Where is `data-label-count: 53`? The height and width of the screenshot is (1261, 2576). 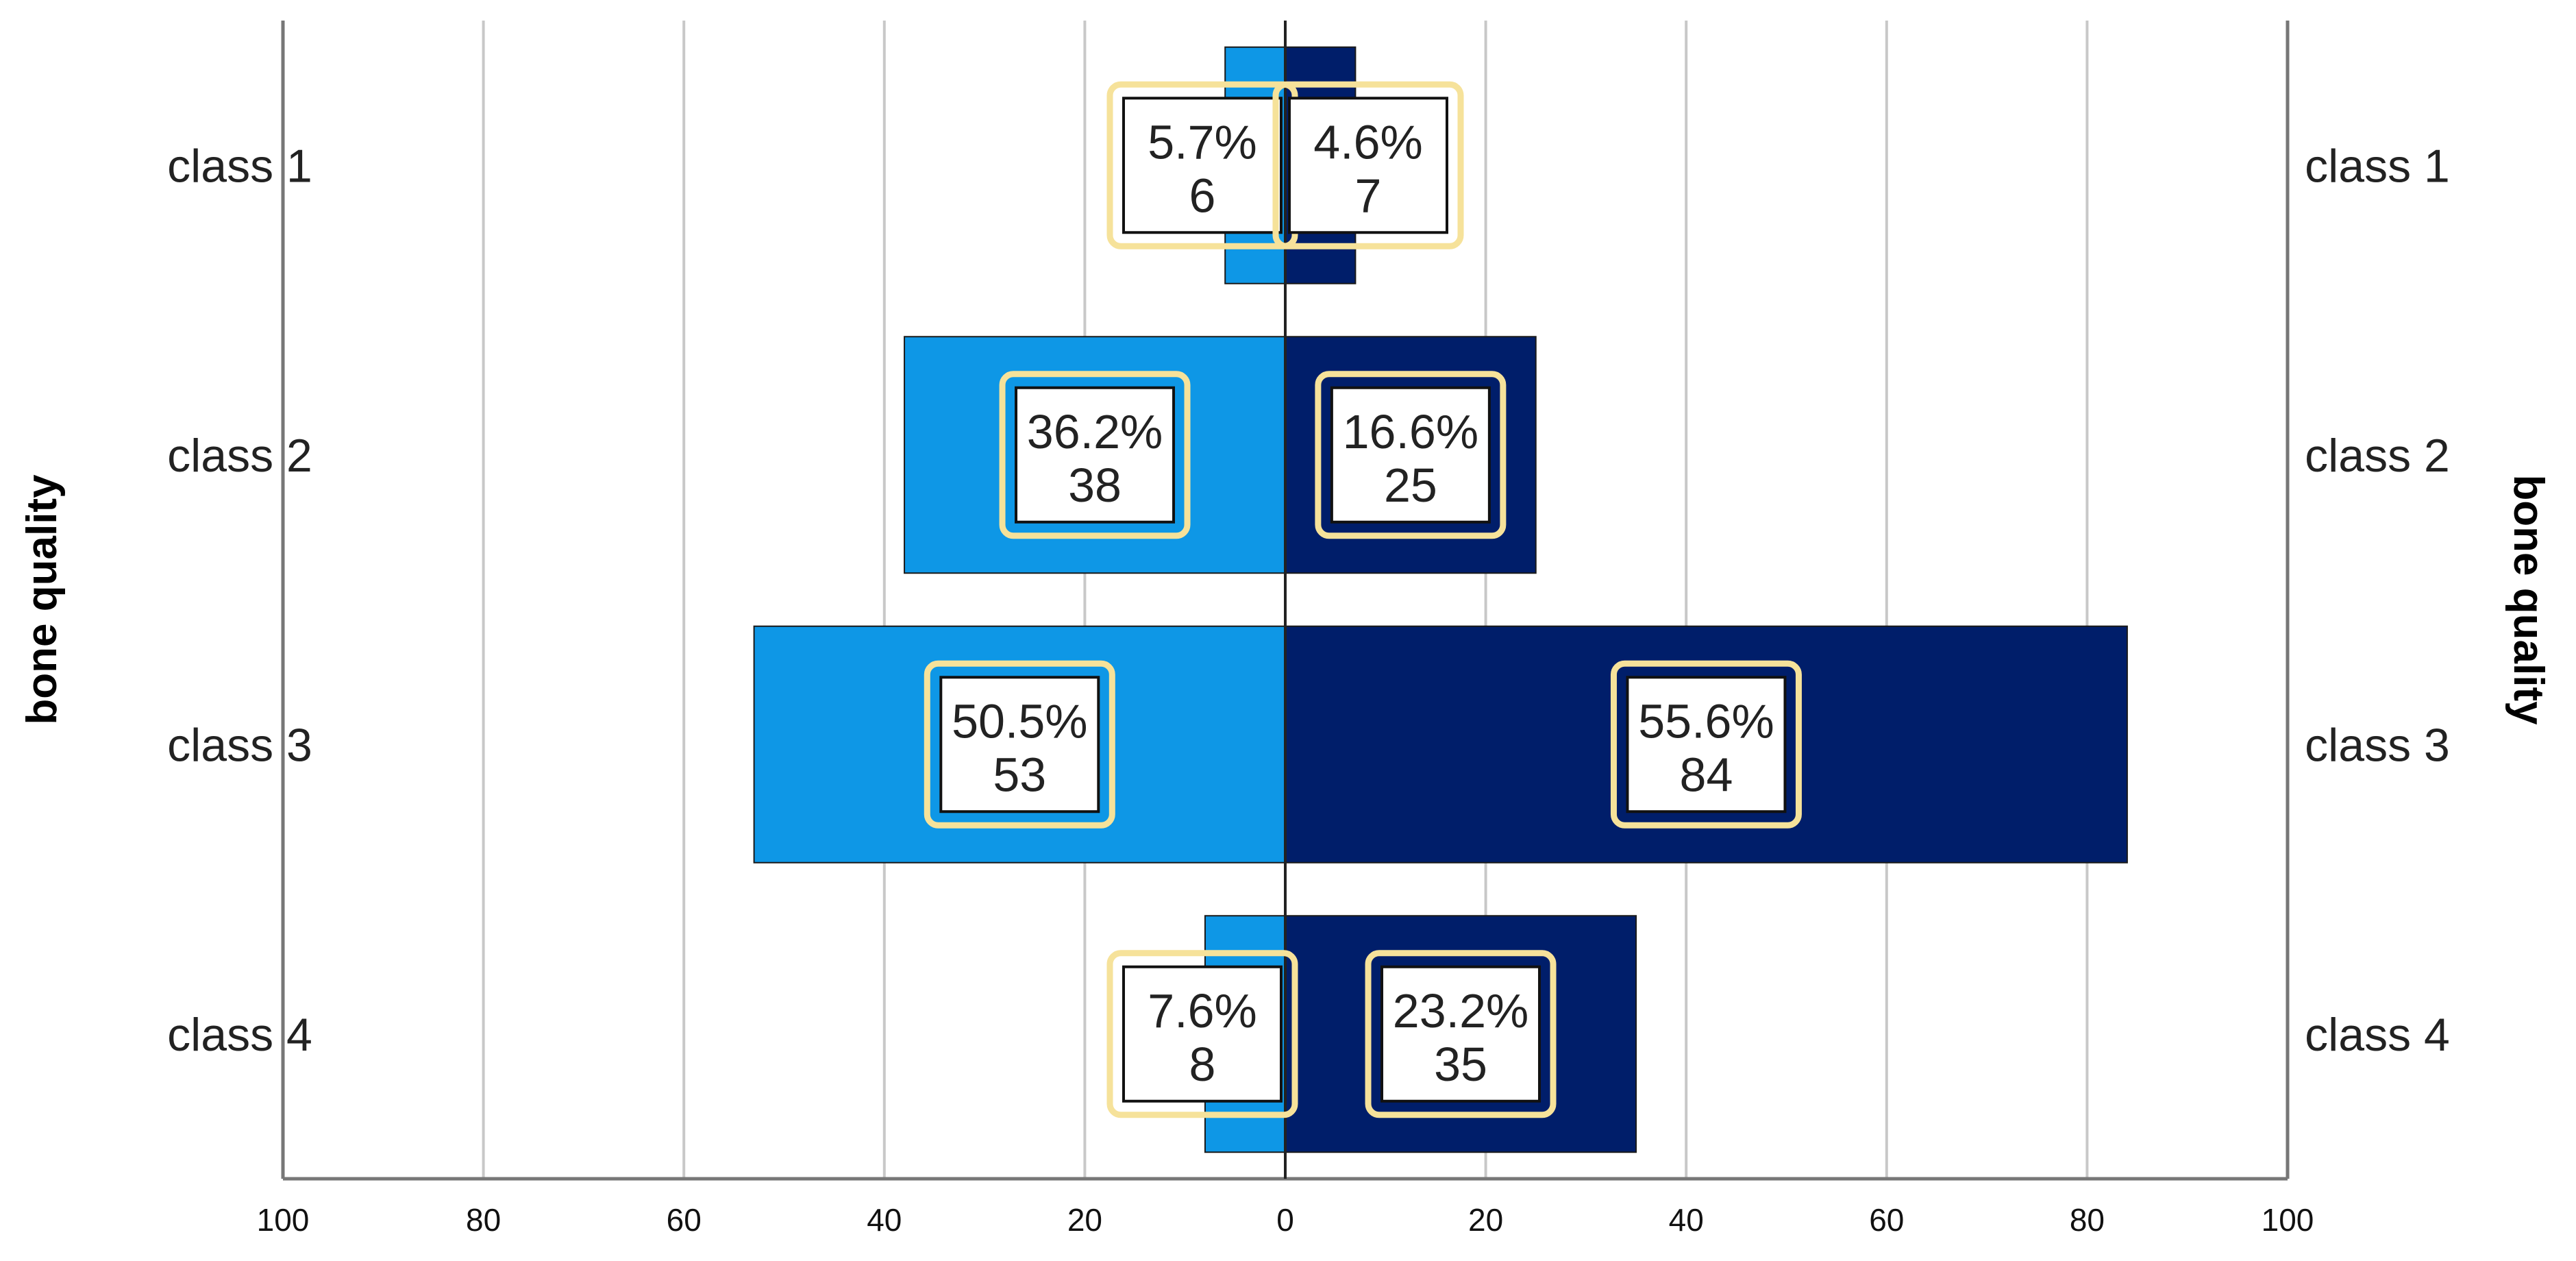
data-label-count: 53 is located at coordinates (1019, 774).